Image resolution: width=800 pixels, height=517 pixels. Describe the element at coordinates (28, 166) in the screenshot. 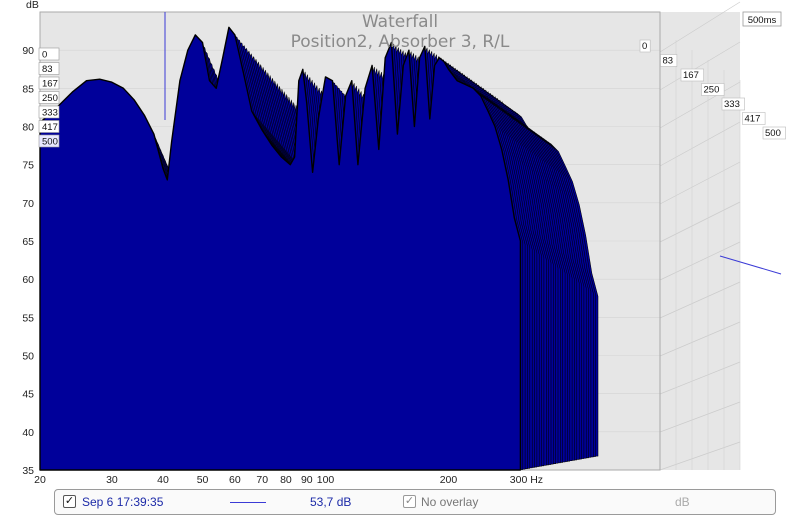

I see `y-tick-label: 75` at that location.